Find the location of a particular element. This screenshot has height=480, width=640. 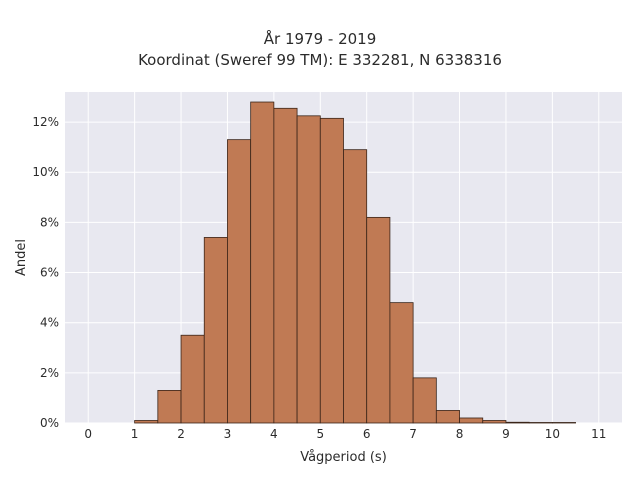

x-tick-label: 2 is located at coordinates (181, 434).